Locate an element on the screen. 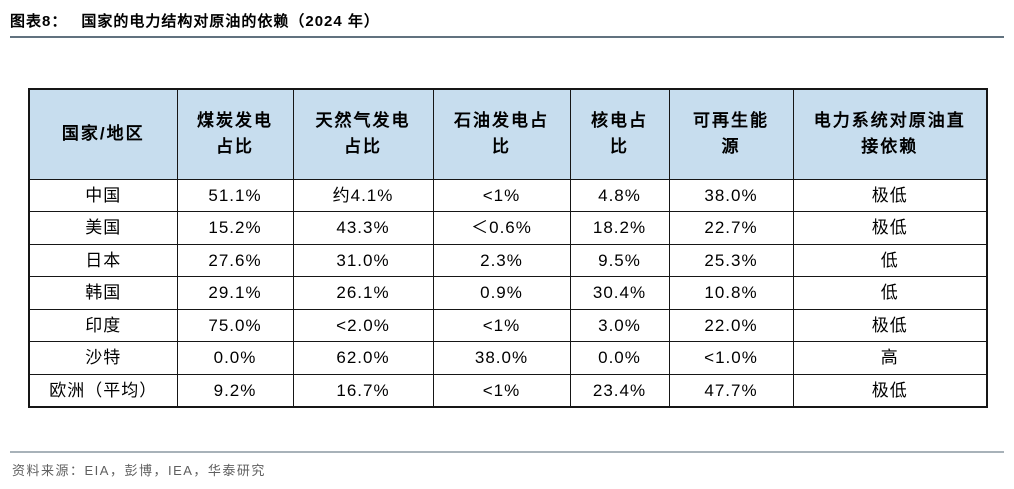  value-cell: 9.2% is located at coordinates (235, 390).